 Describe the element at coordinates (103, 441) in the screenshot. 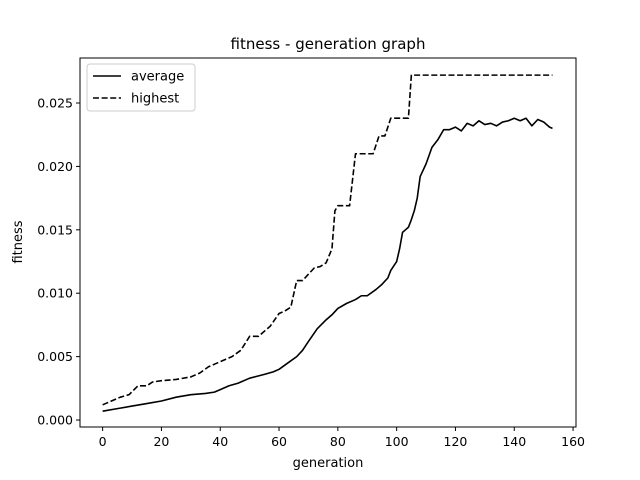

I see `x-tick-label: 0` at that location.